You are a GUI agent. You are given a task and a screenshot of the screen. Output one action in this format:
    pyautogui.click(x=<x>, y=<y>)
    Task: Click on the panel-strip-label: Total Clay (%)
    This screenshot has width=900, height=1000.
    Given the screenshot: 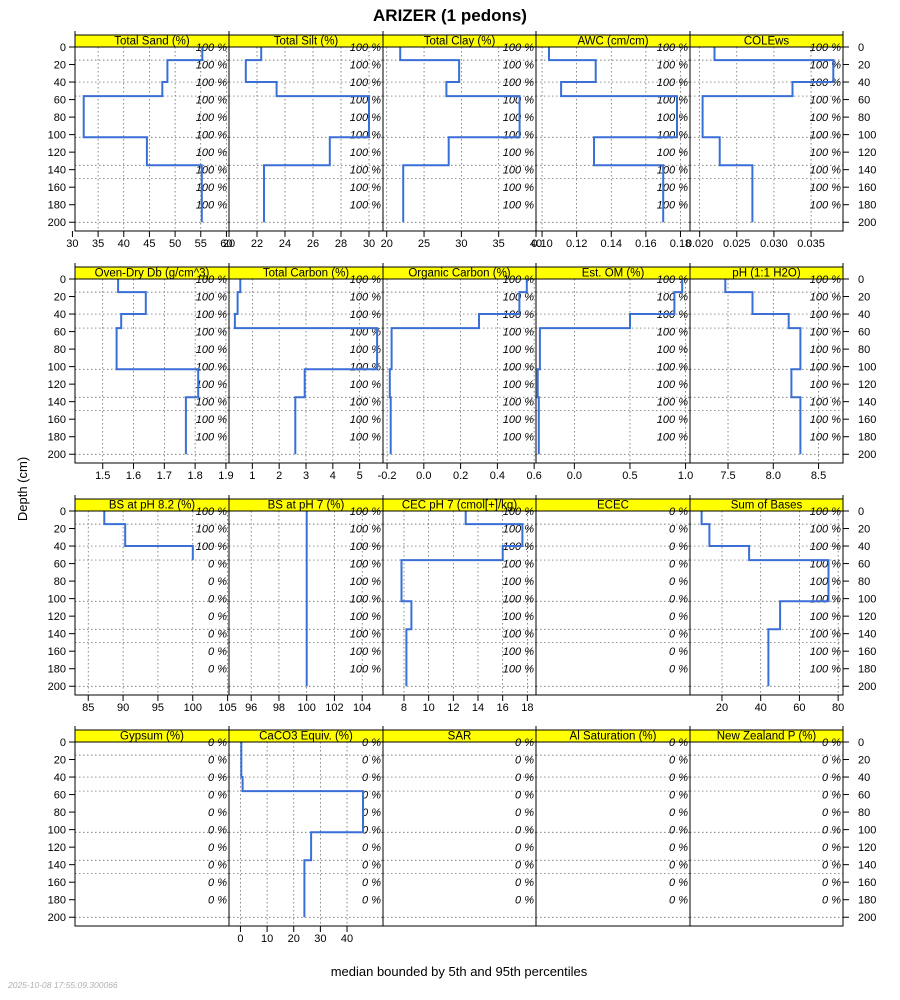 What is the action you would take?
    pyautogui.click(x=460, y=42)
    